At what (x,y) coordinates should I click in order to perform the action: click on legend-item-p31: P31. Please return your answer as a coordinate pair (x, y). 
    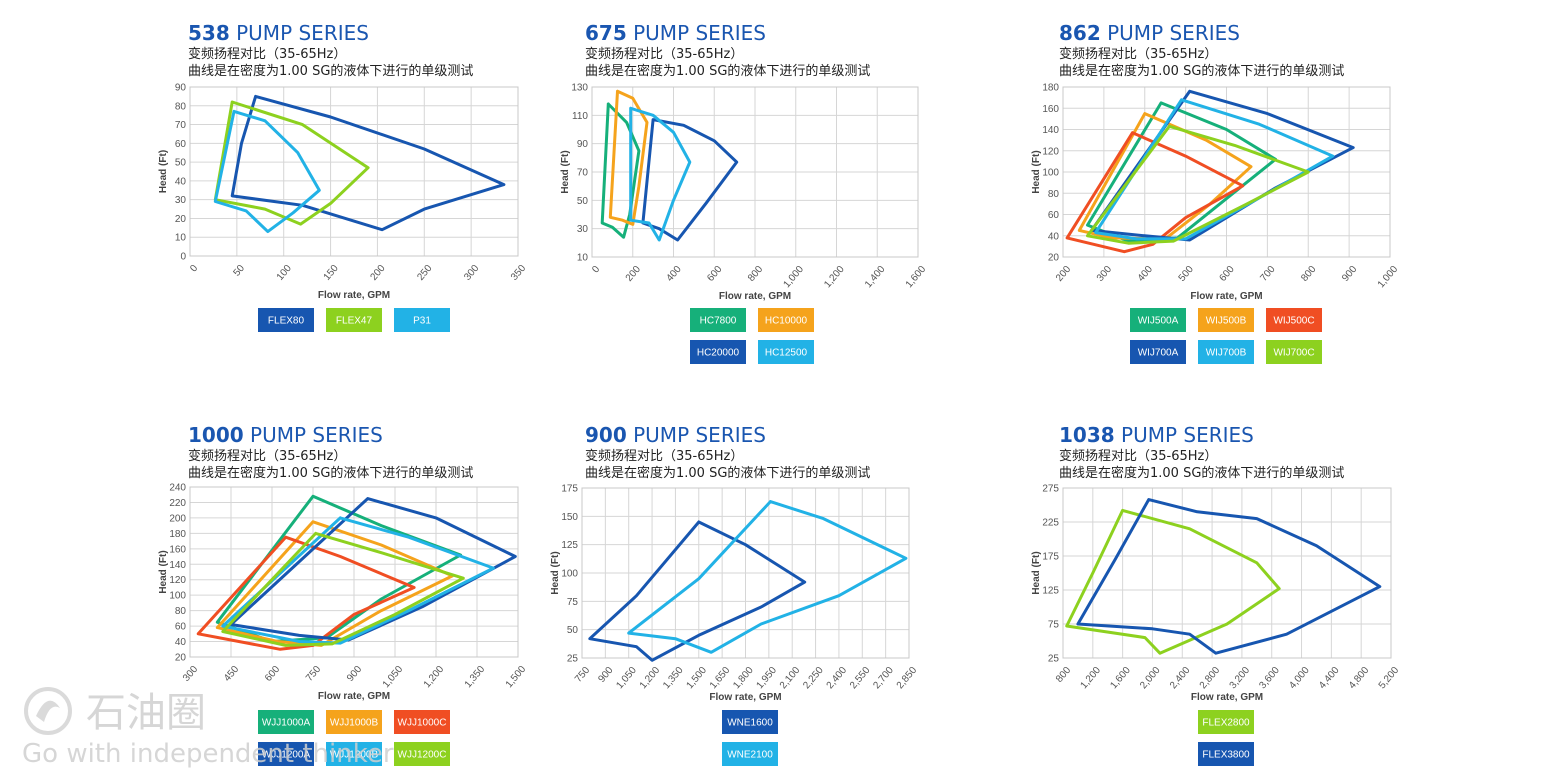
    Looking at the image, I should click on (422, 320).